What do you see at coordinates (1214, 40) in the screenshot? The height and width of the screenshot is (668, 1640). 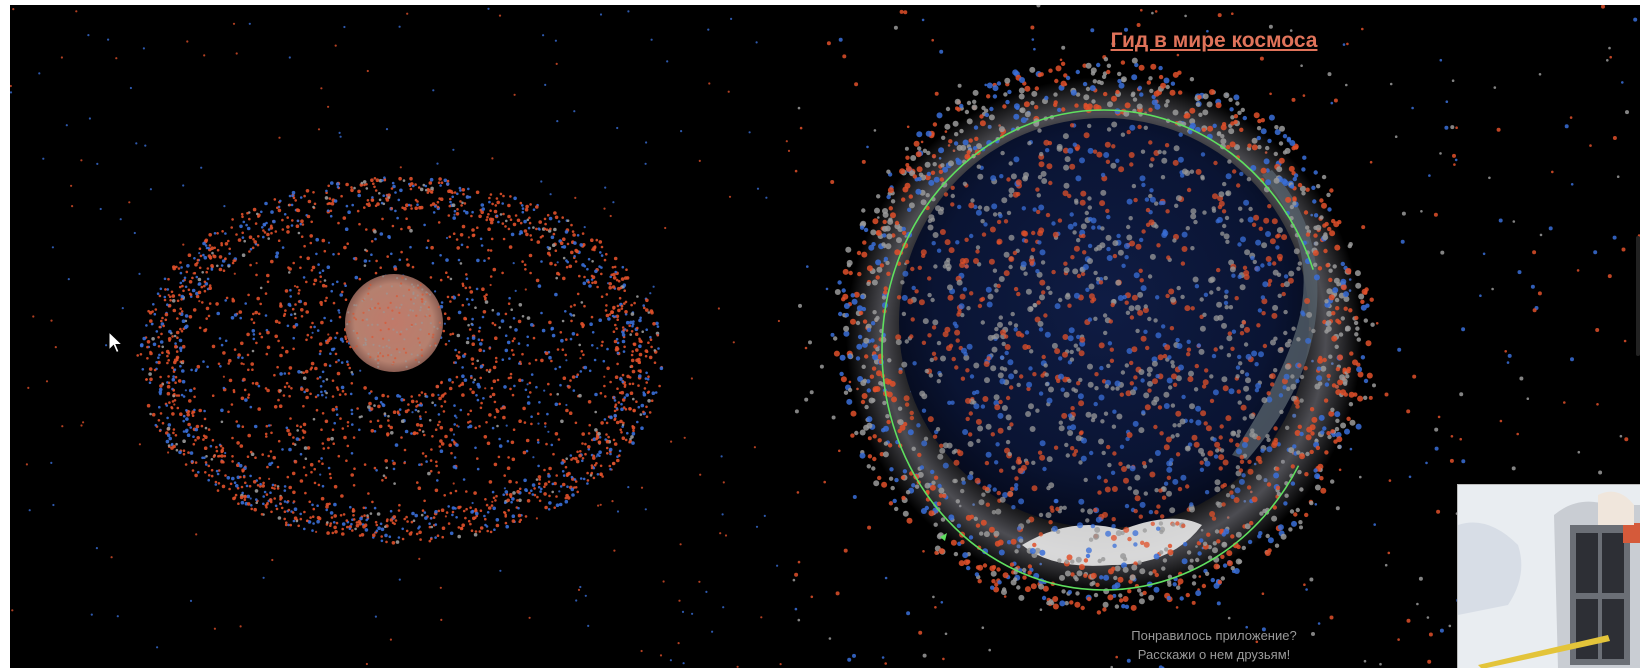 I see `guide-title-link: Гид в мире космоса` at bounding box center [1214, 40].